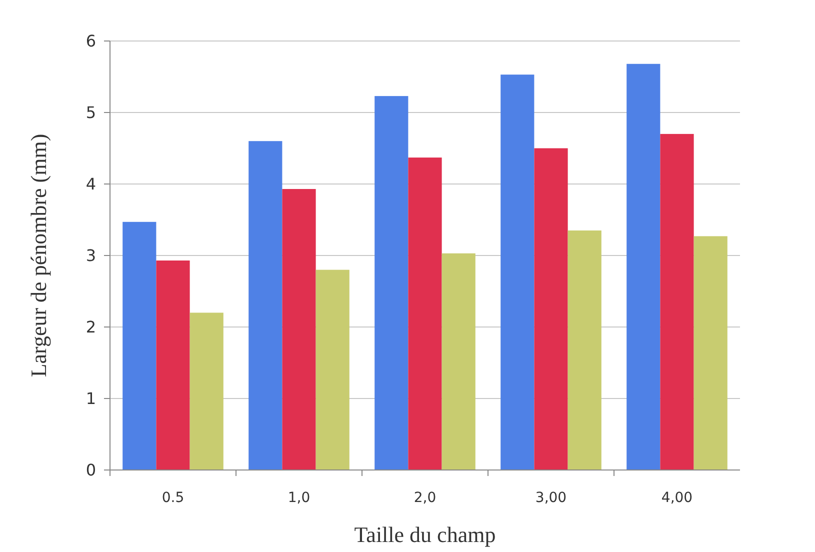 The width and height of the screenshot is (815, 552). What do you see at coordinates (425, 498) in the screenshot?
I see `x-tick-label: 2,0` at bounding box center [425, 498].